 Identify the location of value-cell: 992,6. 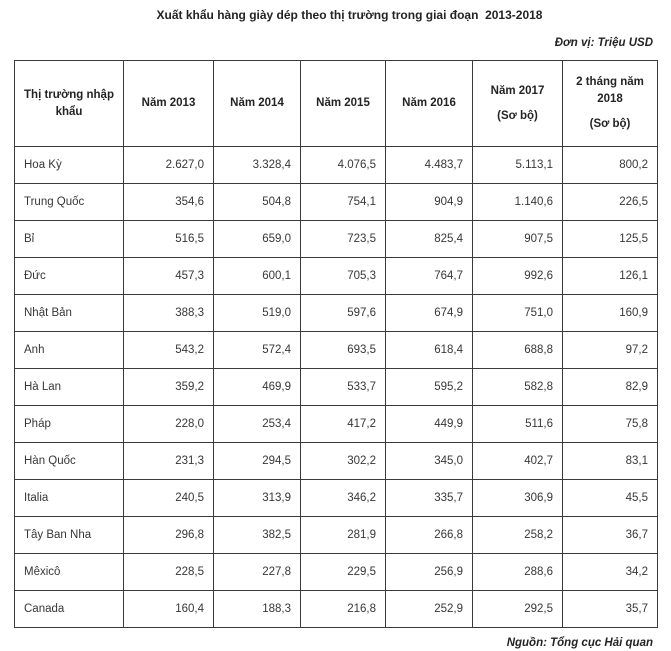
(517, 276).